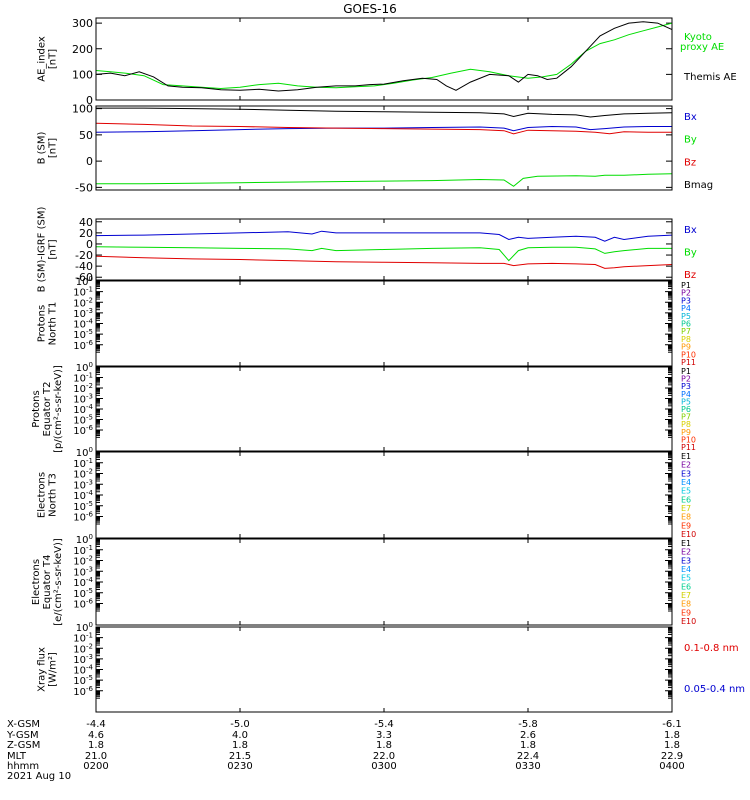  What do you see at coordinates (384, 756) in the screenshot?
I see `ephemeris-value: 22.0` at bounding box center [384, 756].